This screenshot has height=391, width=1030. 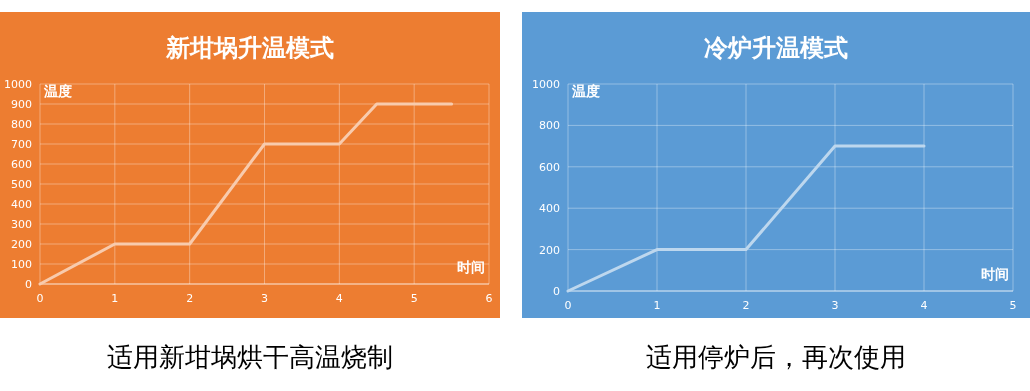 What do you see at coordinates (28, 284) in the screenshot?
I see `y-tick-label: 0` at bounding box center [28, 284].